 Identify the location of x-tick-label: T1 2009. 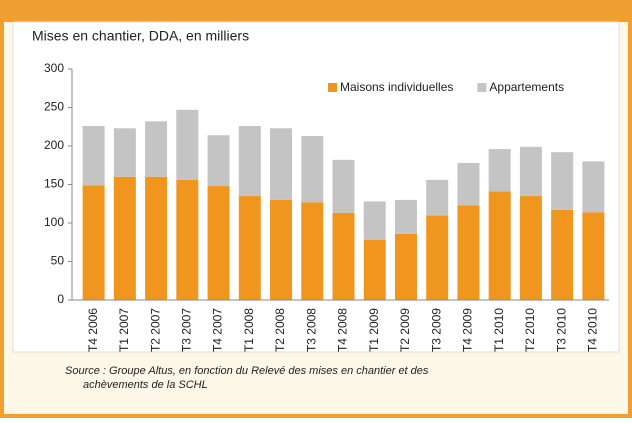
(374, 330).